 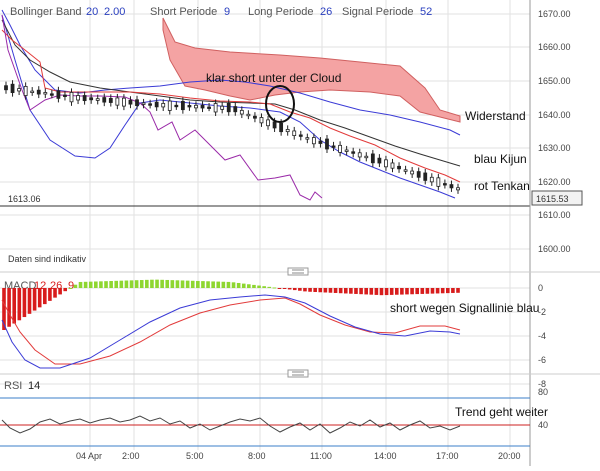 What do you see at coordinates (542, 384) in the screenshot?
I see `macd-y-tick: -8` at bounding box center [542, 384].